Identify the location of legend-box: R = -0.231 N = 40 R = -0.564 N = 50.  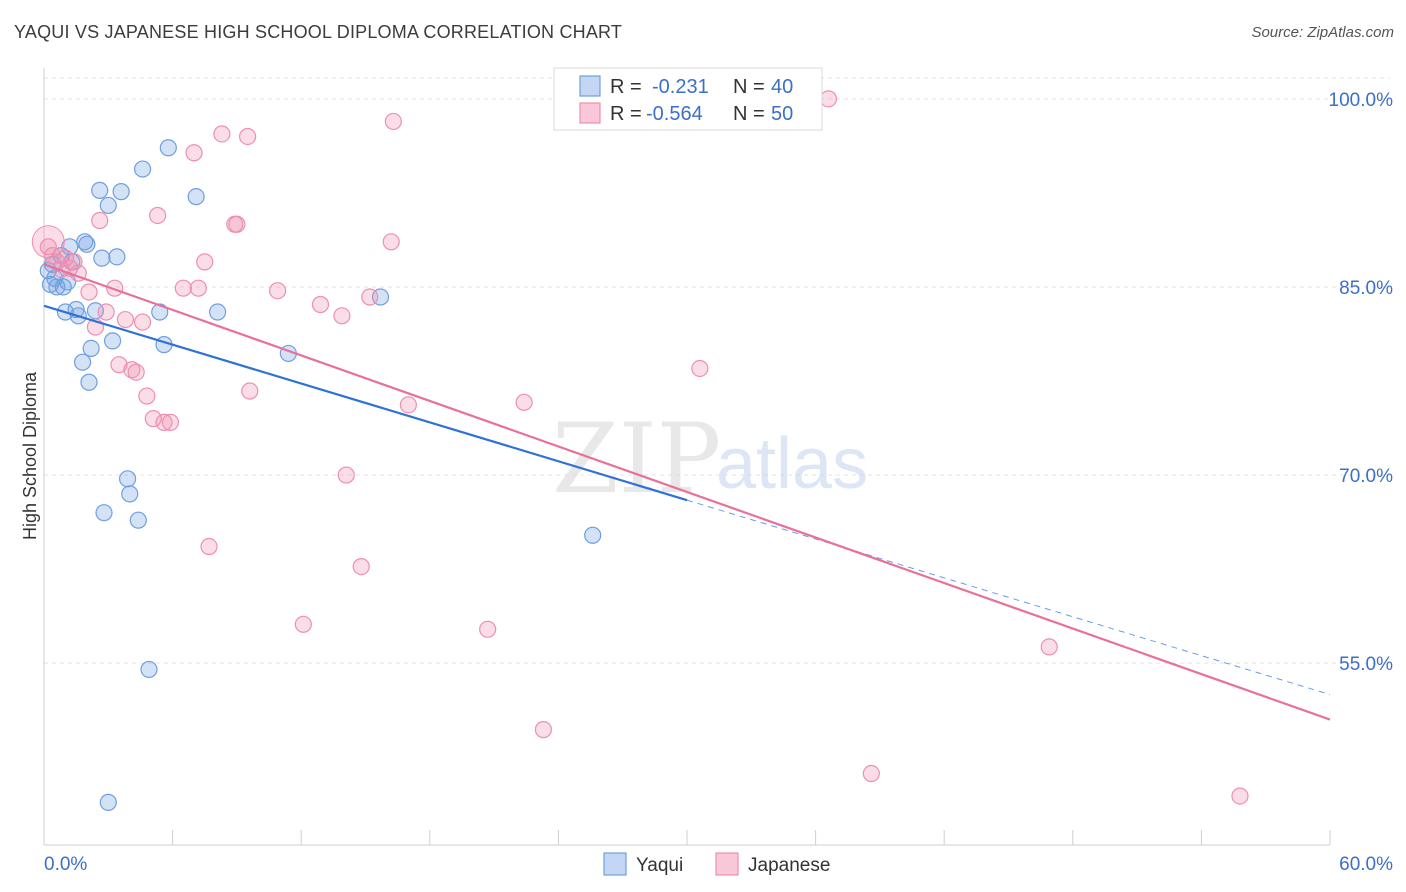
(688, 99).